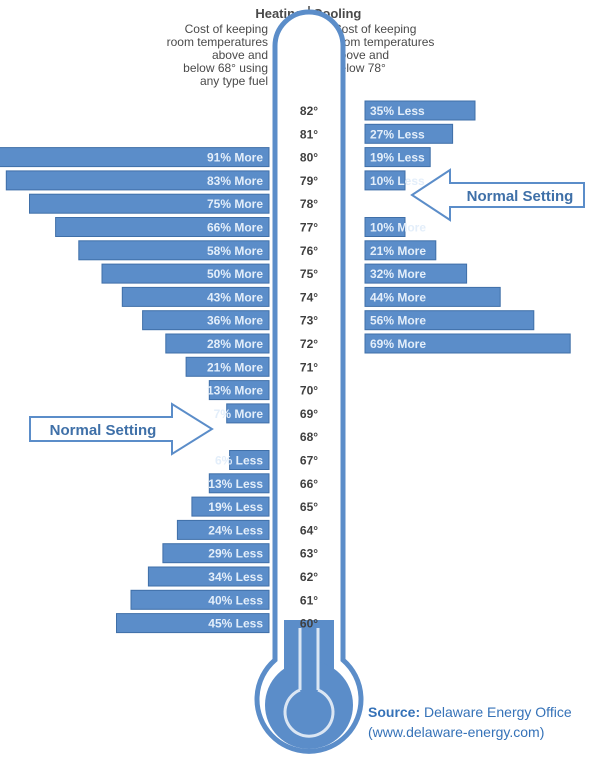 This screenshot has width=600, height=766. What do you see at coordinates (234, 81) in the screenshot?
I see `heating-description-line: any type fuel` at bounding box center [234, 81].